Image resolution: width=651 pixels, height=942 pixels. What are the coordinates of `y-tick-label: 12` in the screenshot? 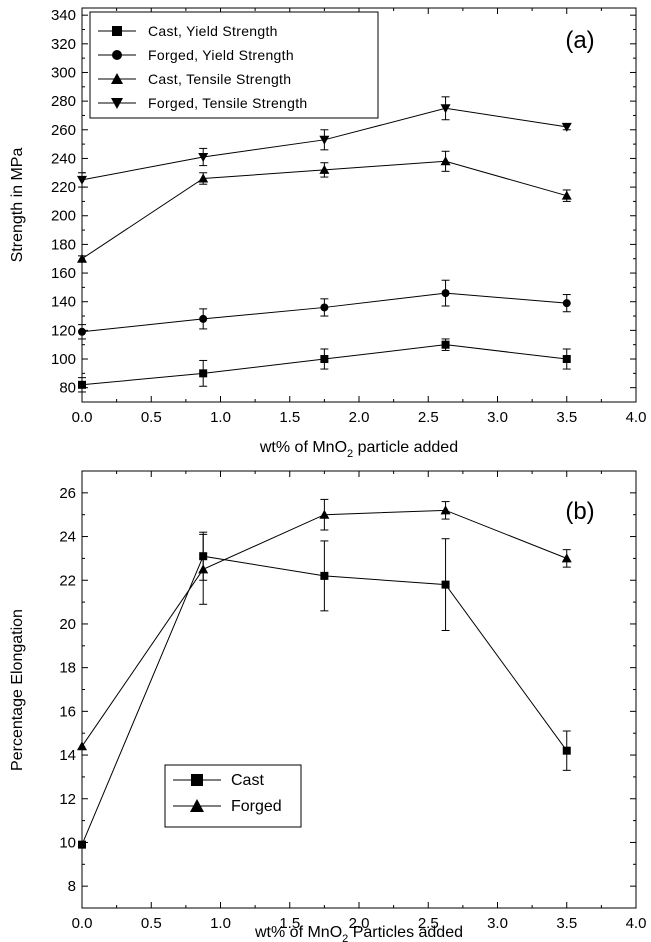 It's located at (67, 799).